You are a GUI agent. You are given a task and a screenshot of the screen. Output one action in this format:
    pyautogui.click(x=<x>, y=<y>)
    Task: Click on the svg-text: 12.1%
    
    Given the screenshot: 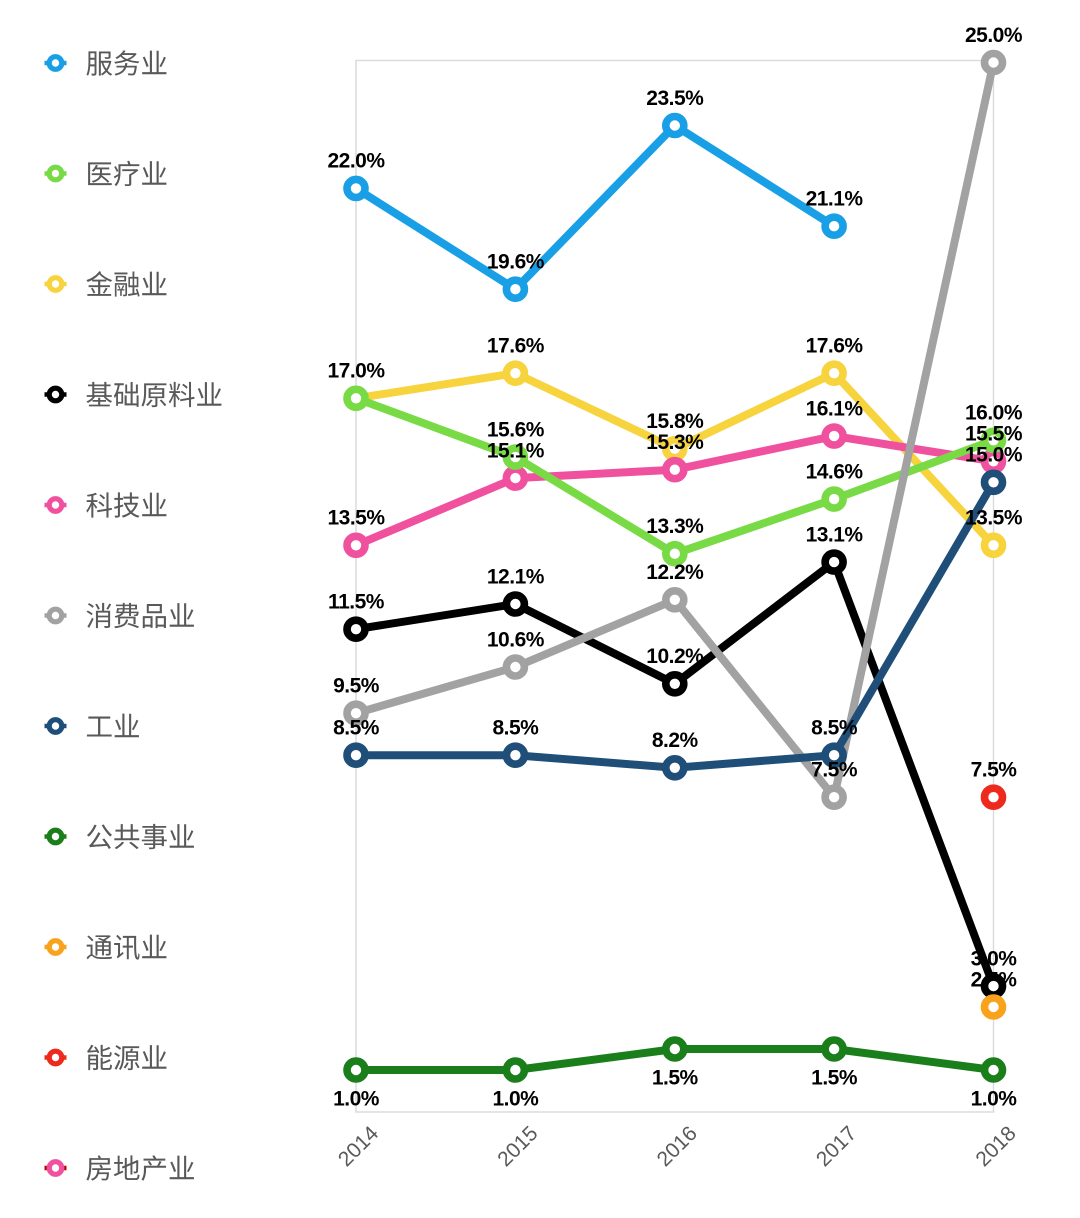 What is the action you would take?
    pyautogui.click(x=516, y=576)
    